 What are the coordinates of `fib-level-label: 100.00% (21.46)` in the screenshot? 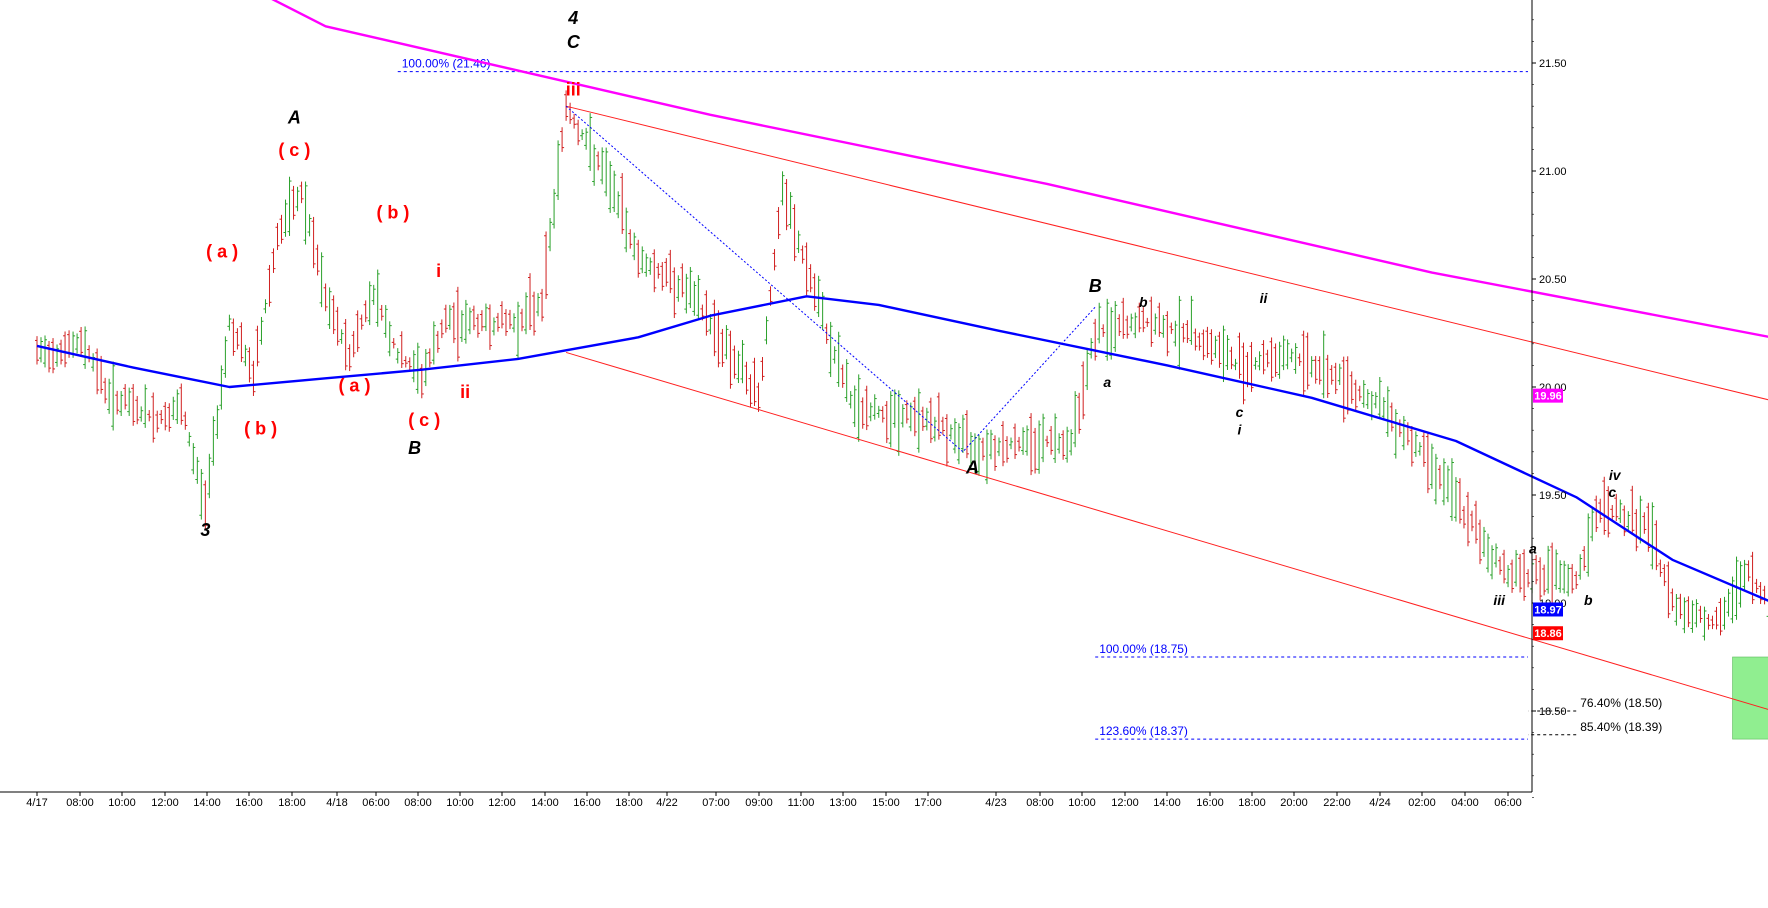 It's located at (446, 64).